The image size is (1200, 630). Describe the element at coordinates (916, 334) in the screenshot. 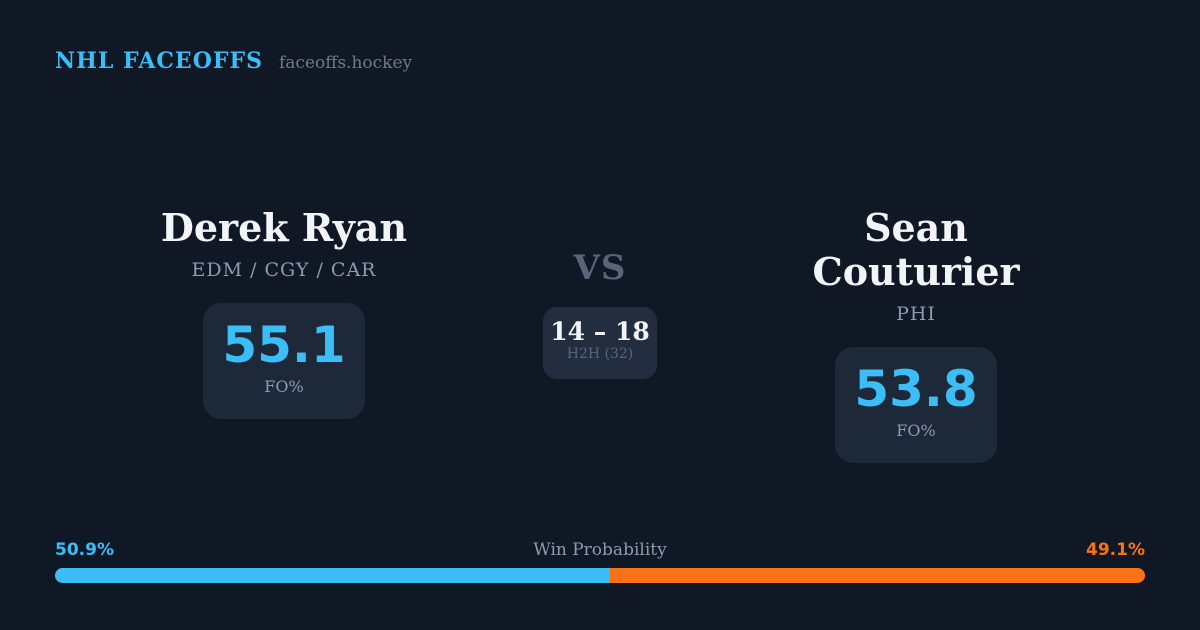

I see `player-right-column: Sean Couturier PHI 53.8 FO%` at that location.